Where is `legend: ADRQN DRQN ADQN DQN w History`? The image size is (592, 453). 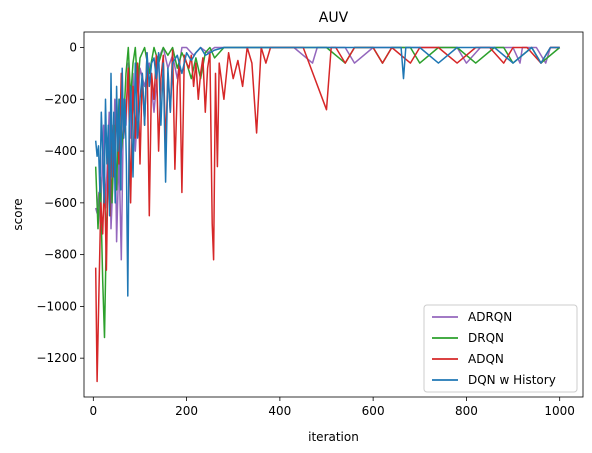
legend: ADRQN DRQN ADQN DQN w History is located at coordinates (500, 348).